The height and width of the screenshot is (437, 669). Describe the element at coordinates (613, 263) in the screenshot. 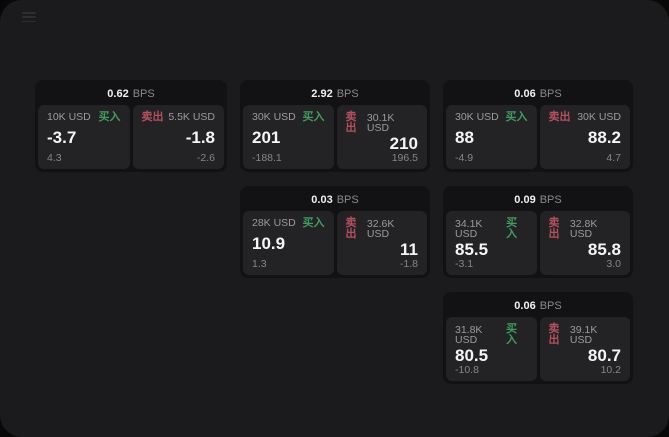

I see `sell-change: 3.0` at that location.